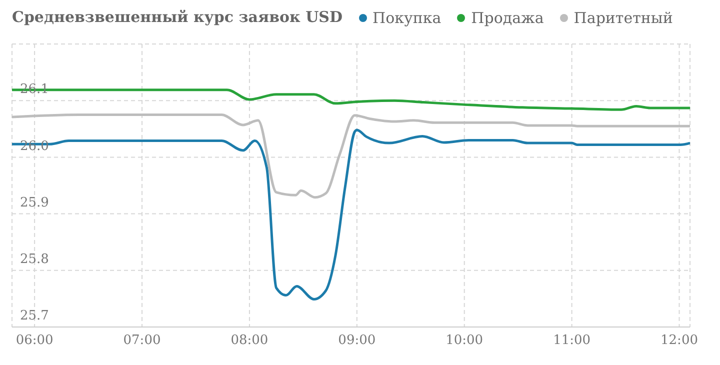  Describe the element at coordinates (177, 17) in the screenshot. I see `chart-title: Средневзвешенный курс заявок USD` at that location.